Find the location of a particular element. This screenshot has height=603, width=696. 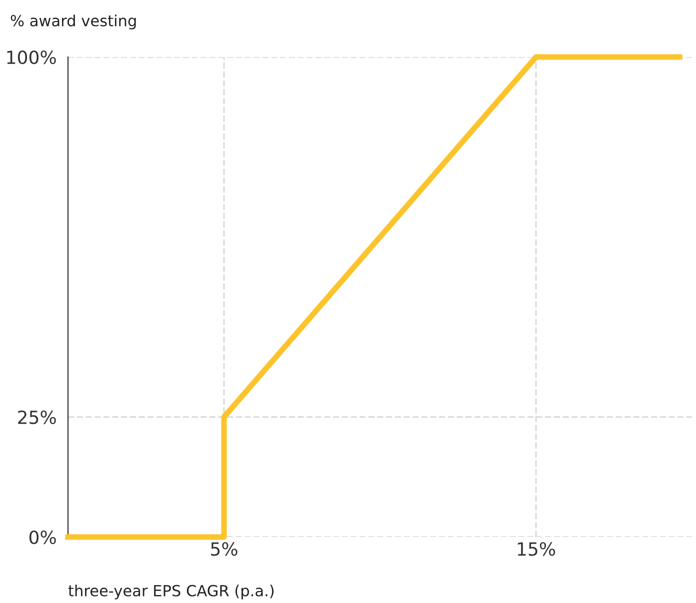

y-axis-title: % award vesting is located at coordinates (73, 22).